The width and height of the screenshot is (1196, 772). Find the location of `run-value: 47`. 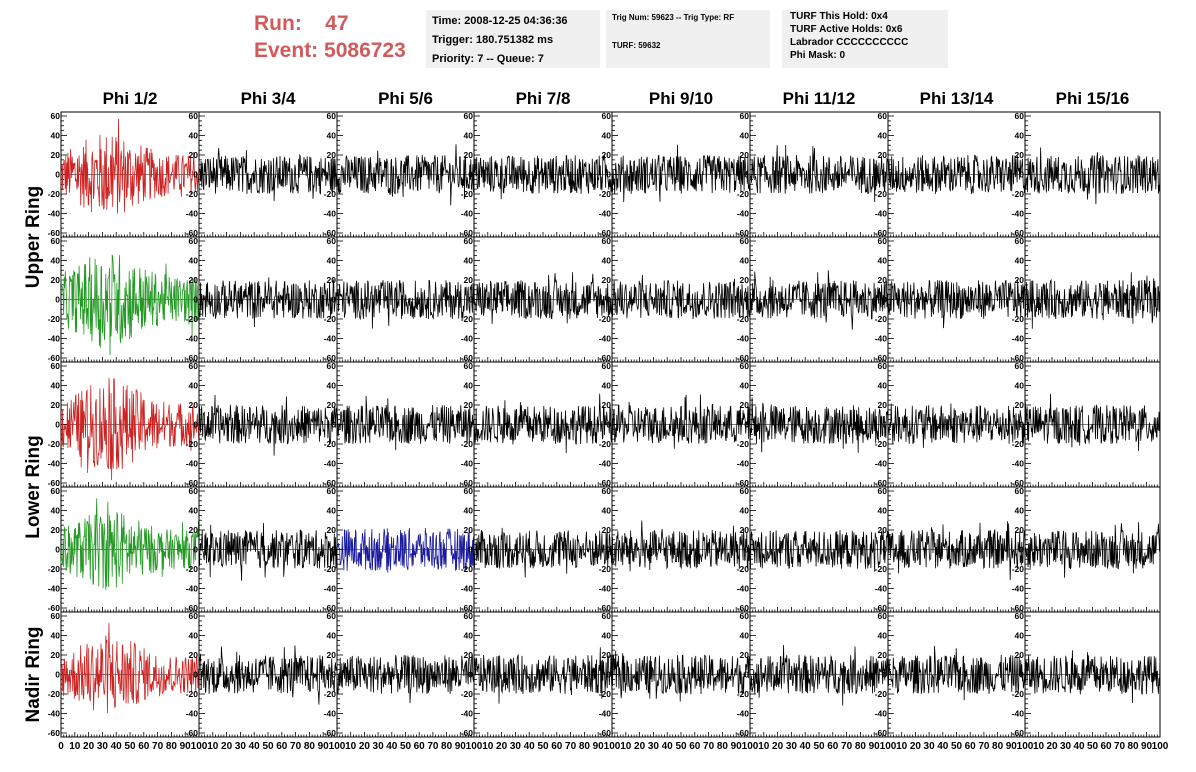

run-value: 47 is located at coordinates (337, 23).